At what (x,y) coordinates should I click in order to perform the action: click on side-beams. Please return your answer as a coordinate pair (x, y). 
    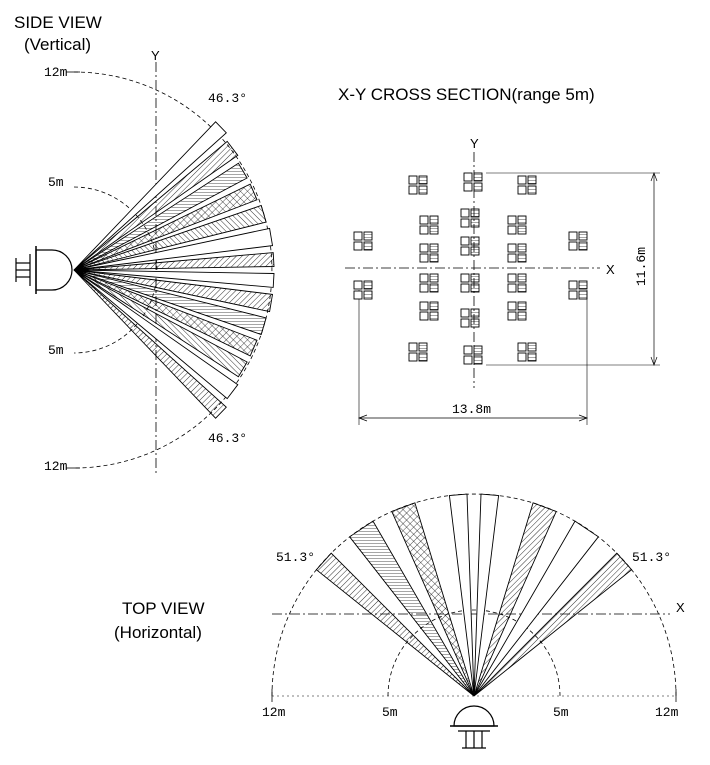
    Looking at the image, I should click on (174, 270).